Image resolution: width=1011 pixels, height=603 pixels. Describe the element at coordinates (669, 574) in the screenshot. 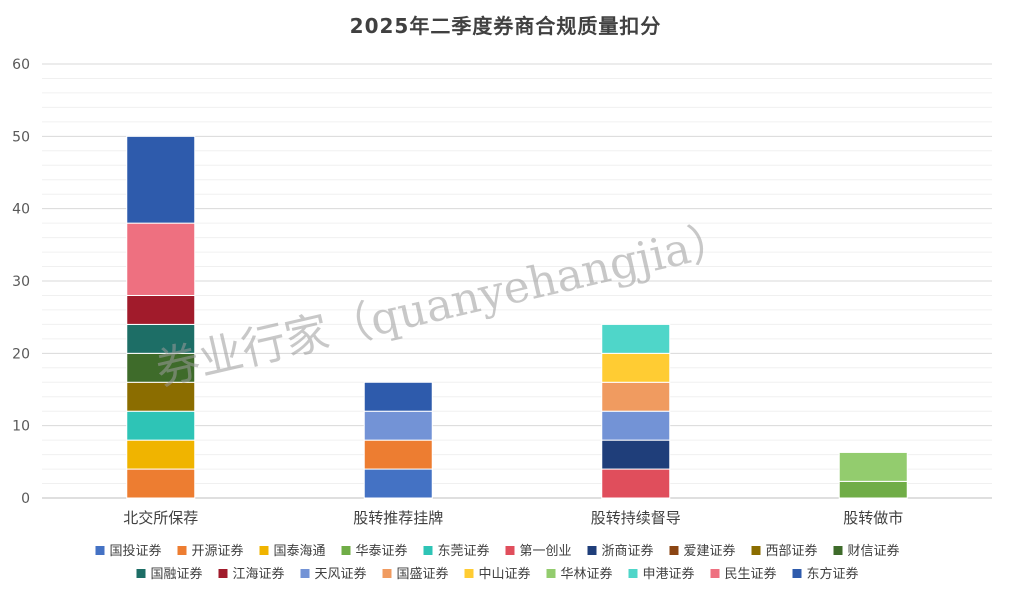

I see `legend-label: 申港证券` at that location.